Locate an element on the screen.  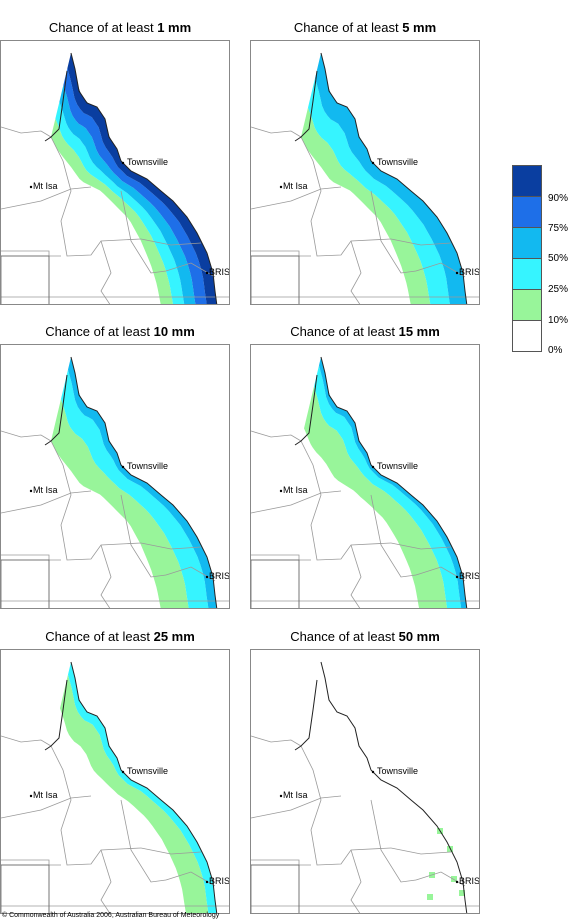
map-50mm: Townsville Mt Isa BRIS is located at coordinates (365, 781).